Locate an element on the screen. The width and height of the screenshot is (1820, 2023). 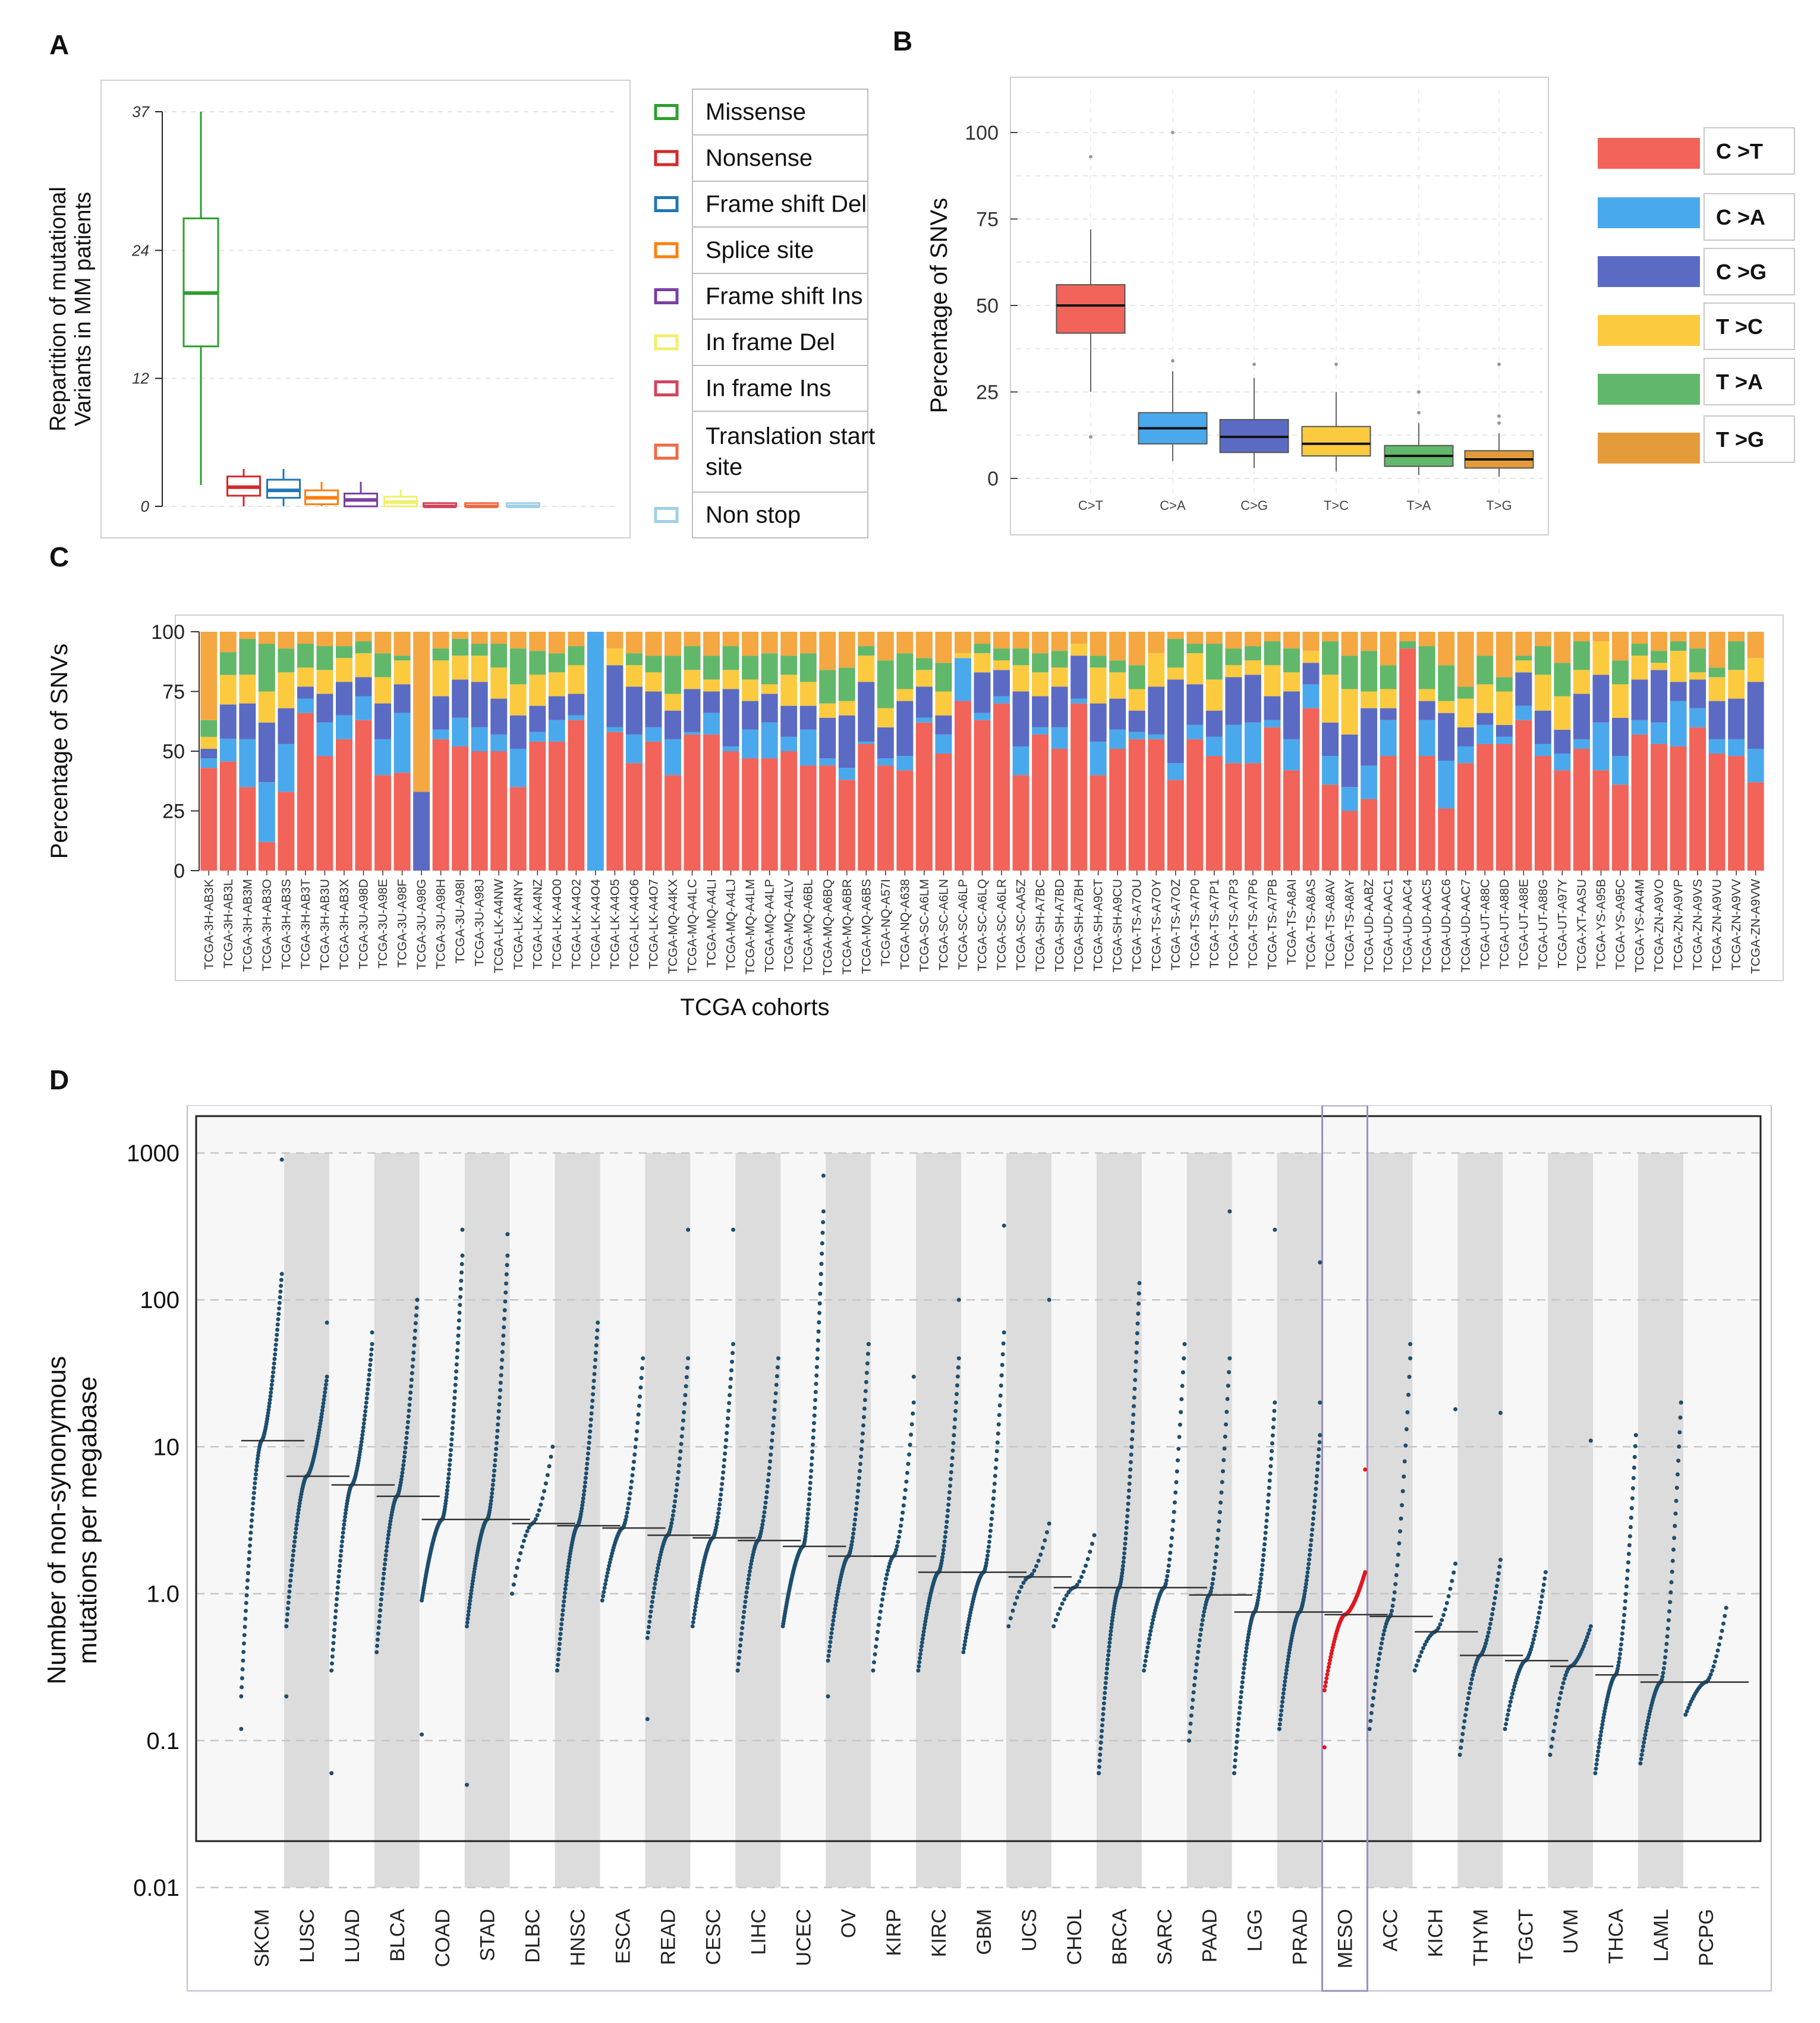
panel-c-segment-c-a is located at coordinates (1485, 734).